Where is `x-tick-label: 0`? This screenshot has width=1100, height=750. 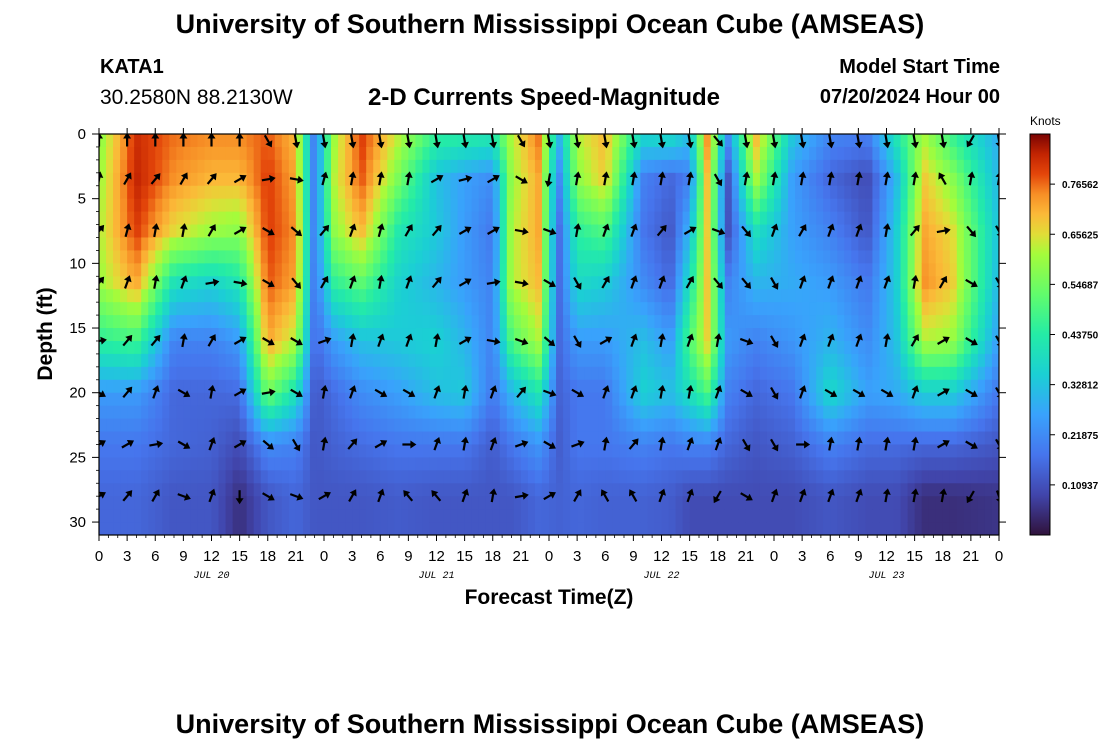
x-tick-label: 0 is located at coordinates (99, 556).